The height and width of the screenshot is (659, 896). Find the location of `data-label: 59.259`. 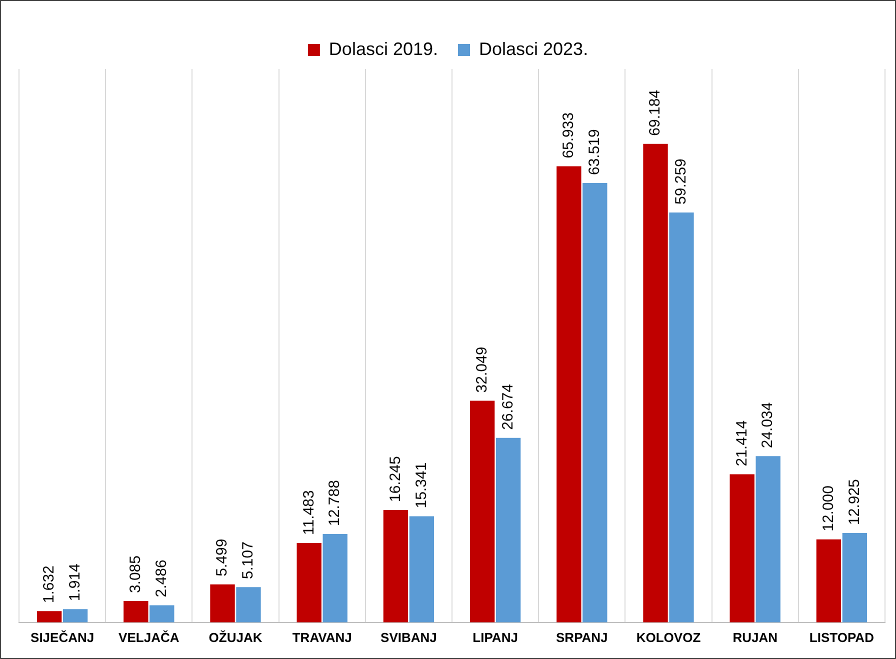

data-label: 59.259 is located at coordinates (681, 181).